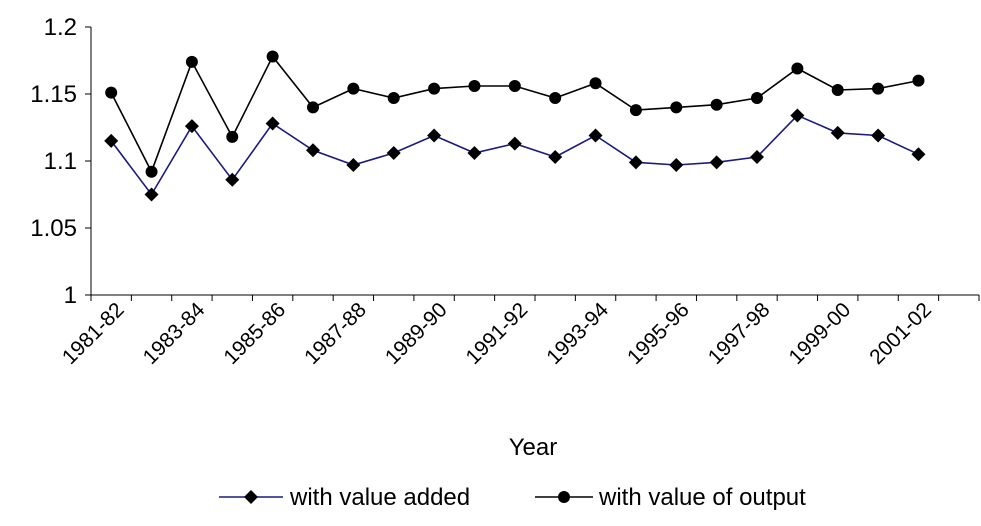  What do you see at coordinates (379, 497) in the screenshot?
I see `legend-label: with value added` at bounding box center [379, 497].